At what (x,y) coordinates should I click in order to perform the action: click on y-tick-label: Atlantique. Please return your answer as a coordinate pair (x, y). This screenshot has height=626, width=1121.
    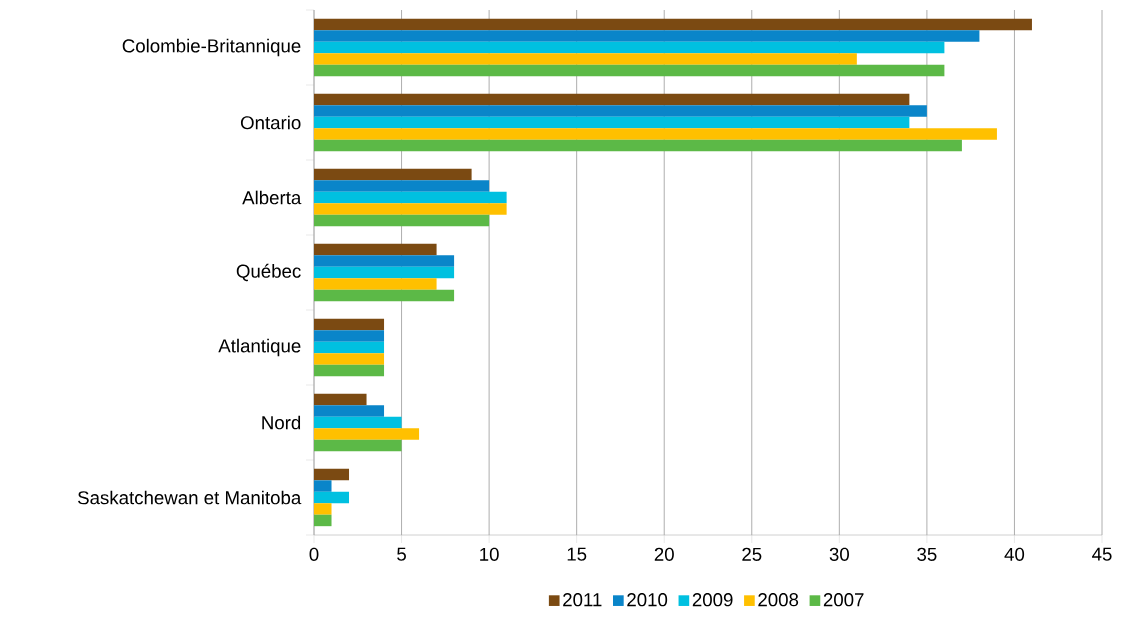
    Looking at the image, I should click on (259, 347).